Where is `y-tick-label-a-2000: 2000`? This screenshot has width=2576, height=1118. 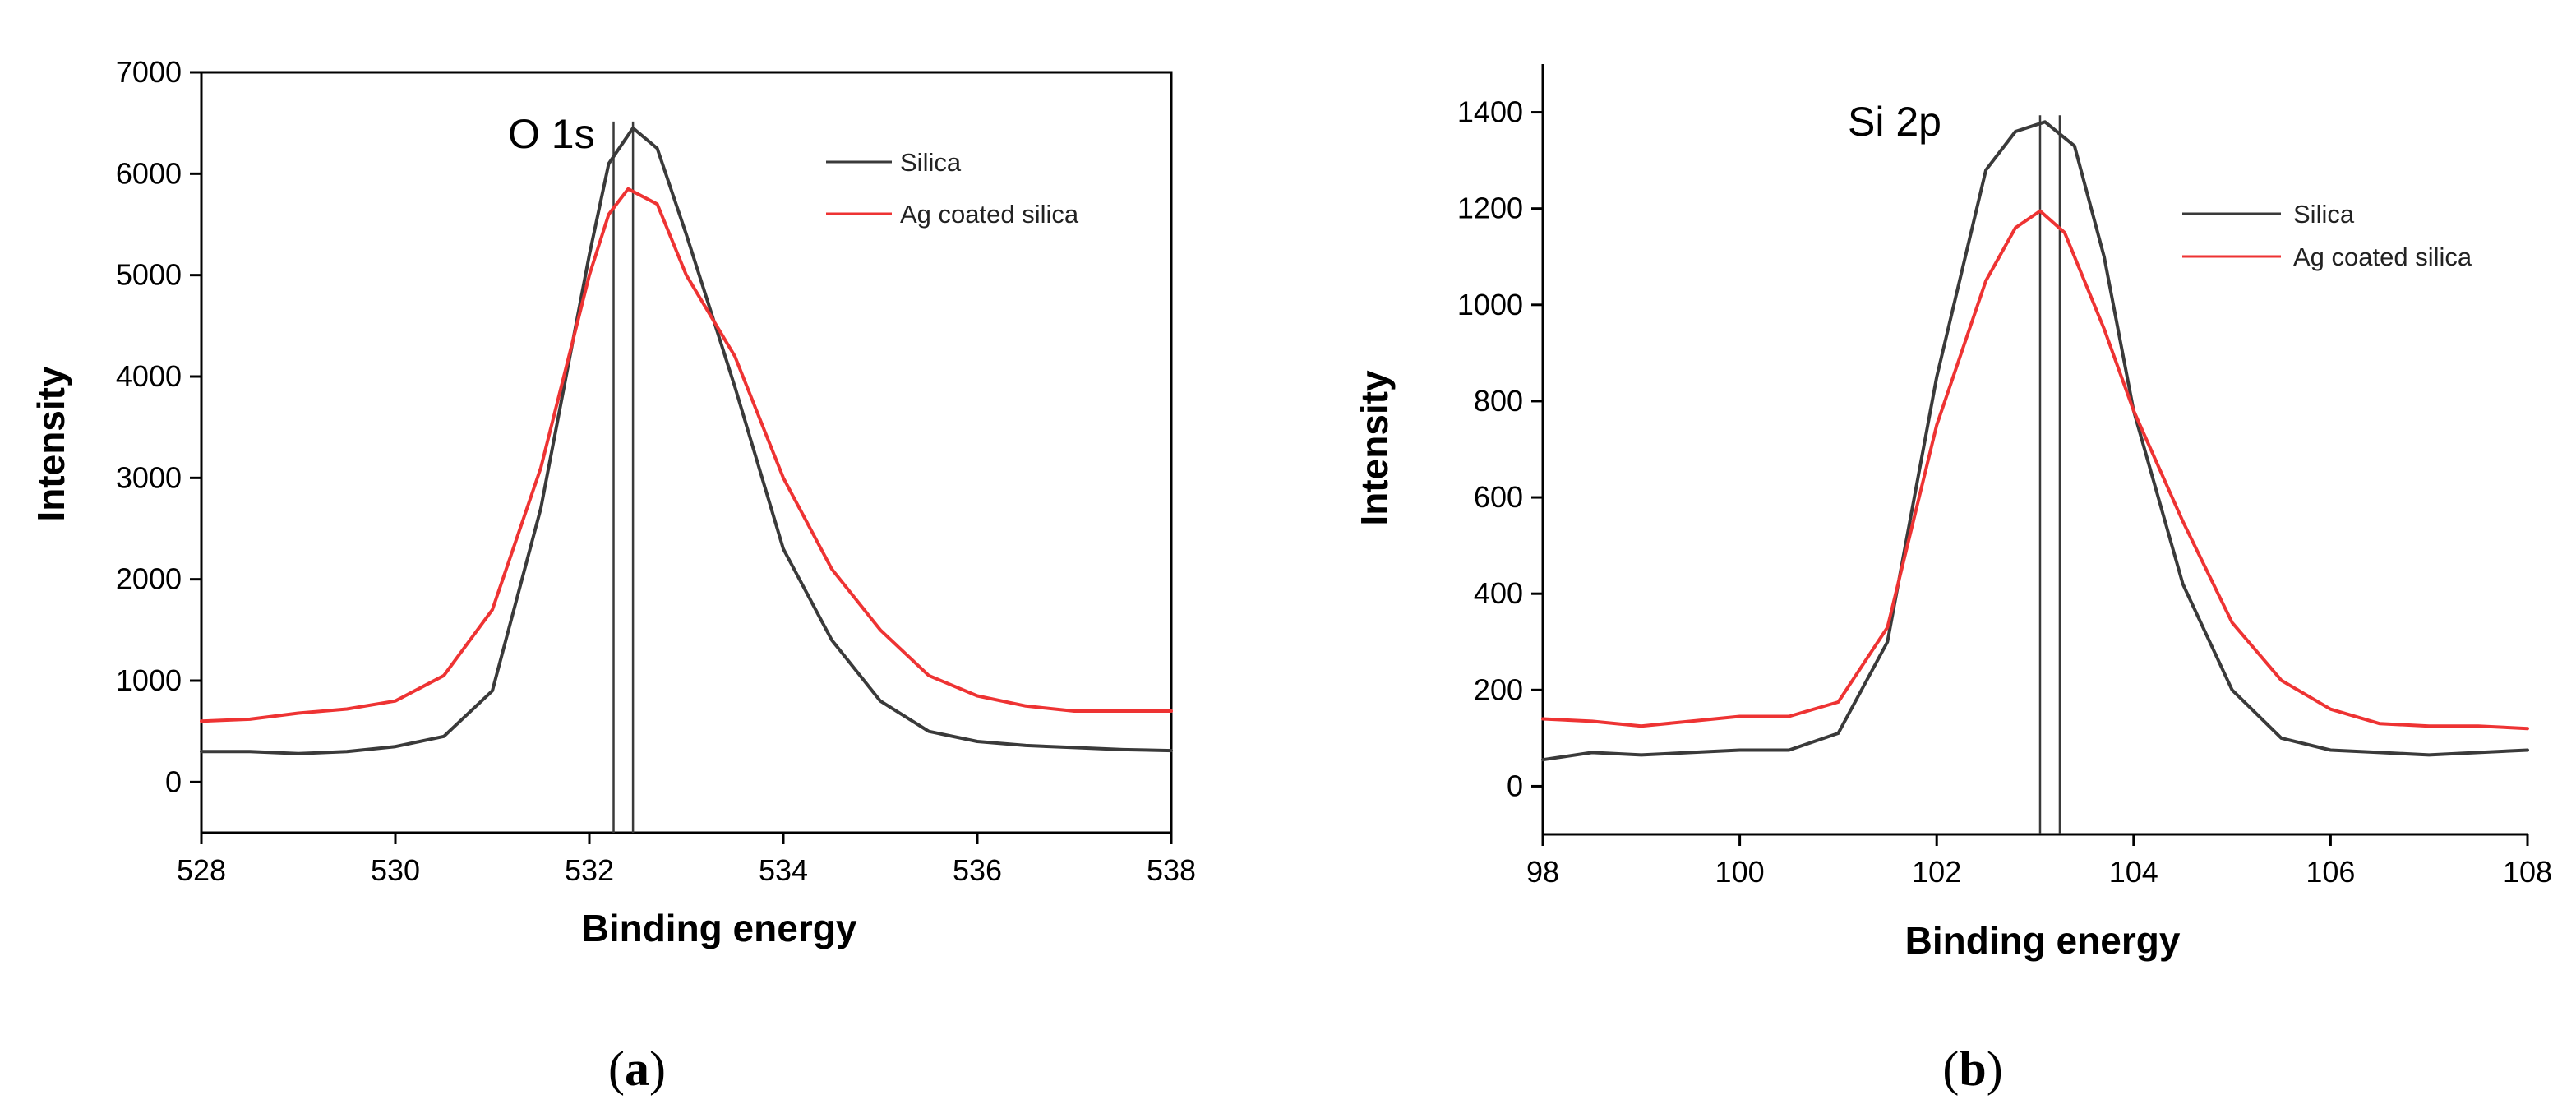 y-tick-label-a-2000: 2000 is located at coordinates (149, 579).